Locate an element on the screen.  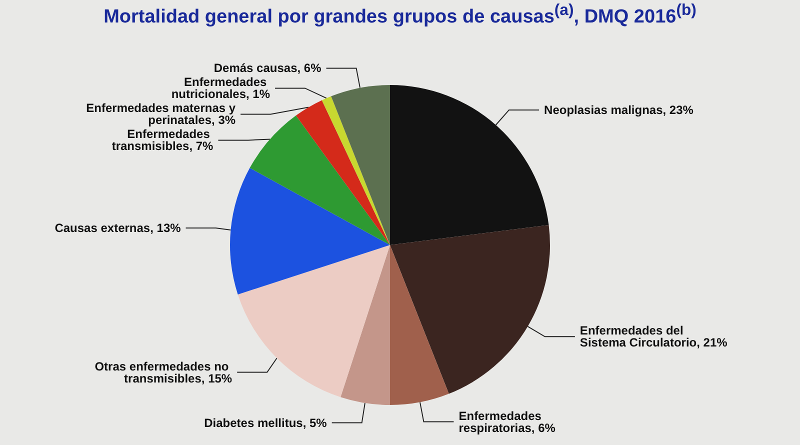
slice-label: Neoplasias malignas, 23% is located at coordinates (619, 109).